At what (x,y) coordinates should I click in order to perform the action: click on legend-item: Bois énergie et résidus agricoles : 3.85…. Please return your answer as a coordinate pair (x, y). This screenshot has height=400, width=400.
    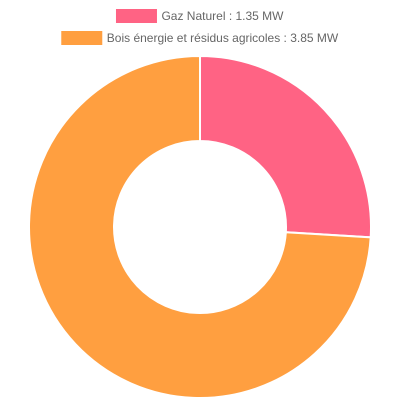
    Looking at the image, I should click on (200, 38).